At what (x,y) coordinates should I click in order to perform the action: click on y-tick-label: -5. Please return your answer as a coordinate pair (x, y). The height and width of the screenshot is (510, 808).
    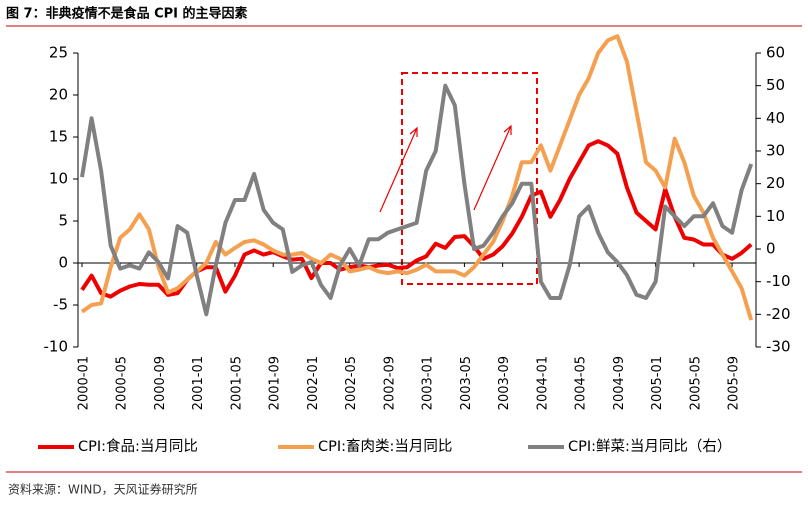
    Looking at the image, I should click on (60, 305).